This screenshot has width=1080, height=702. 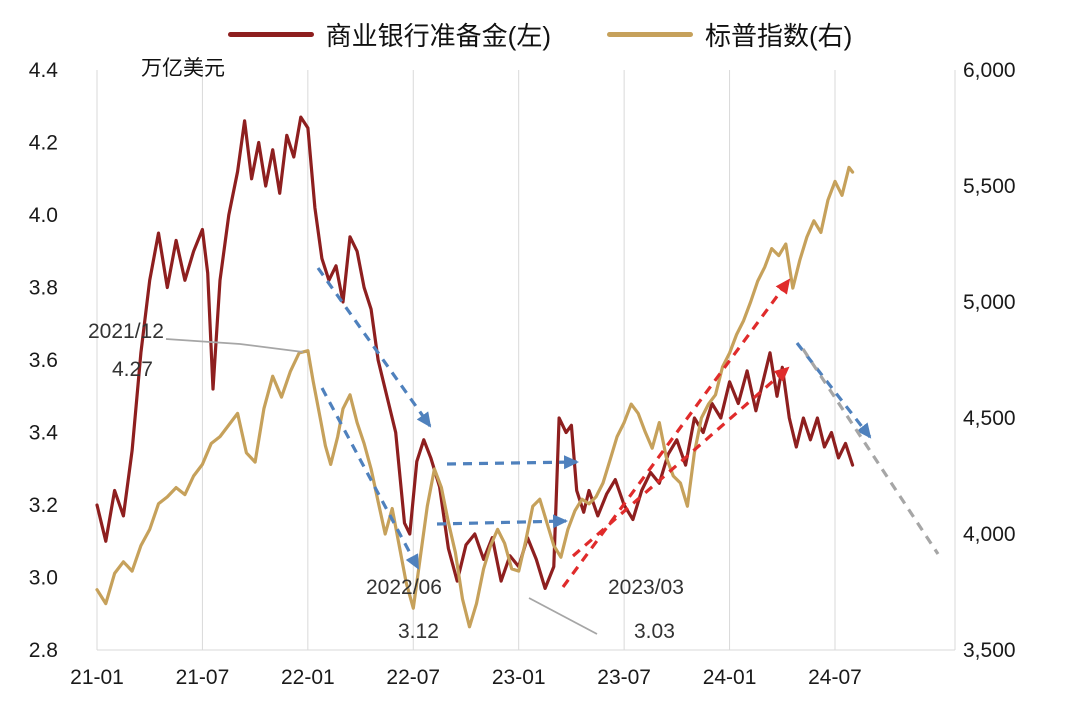 What do you see at coordinates (270, 34) in the screenshot?
I see `legend-swatch-reserves-line` at bounding box center [270, 34].